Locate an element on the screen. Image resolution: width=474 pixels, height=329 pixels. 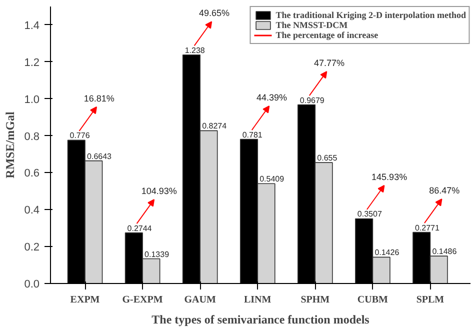
x-tick-label: GAUM is located at coordinates (200, 300).